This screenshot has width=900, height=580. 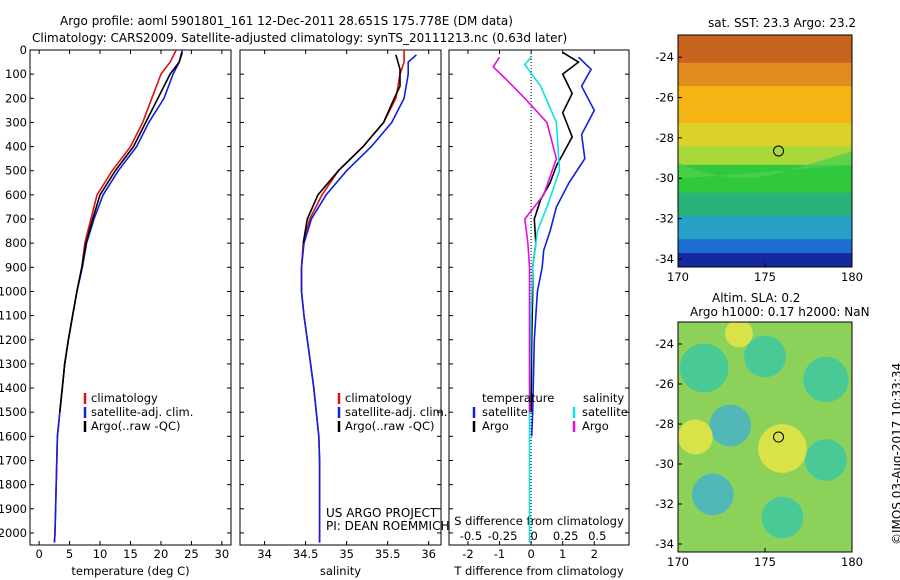 What do you see at coordinates (346, 554) in the screenshot?
I see `x-tick-label: 35` at bounding box center [346, 554].